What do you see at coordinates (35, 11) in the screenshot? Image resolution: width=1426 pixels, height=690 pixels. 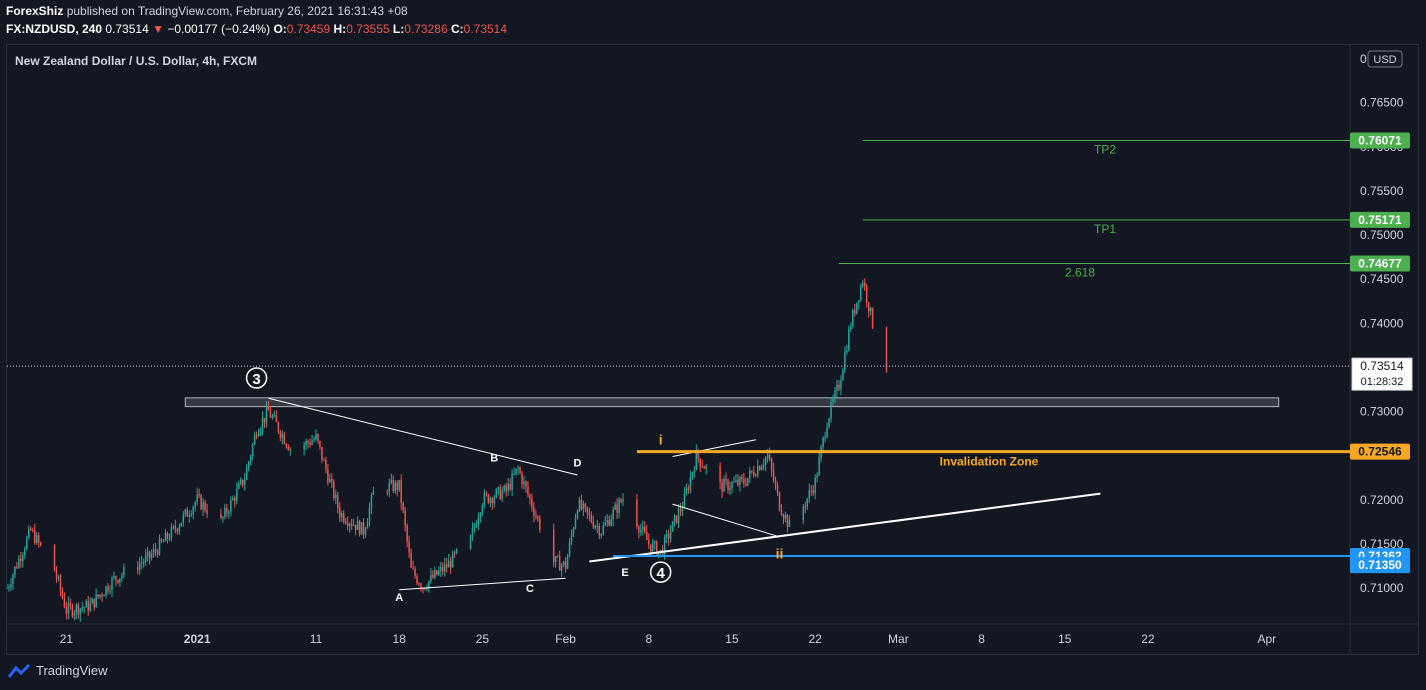 I see `author-name: ForexShiz` at bounding box center [35, 11].